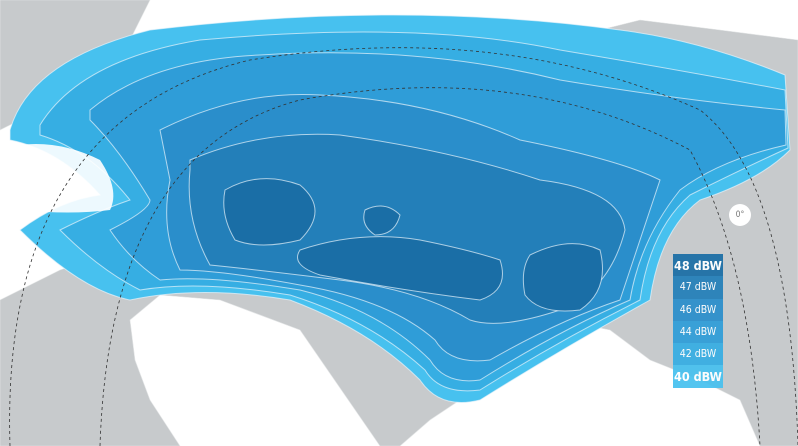  What do you see at coordinates (269, 212) in the screenshot?
I see `contour-48a` at bounding box center [269, 212].